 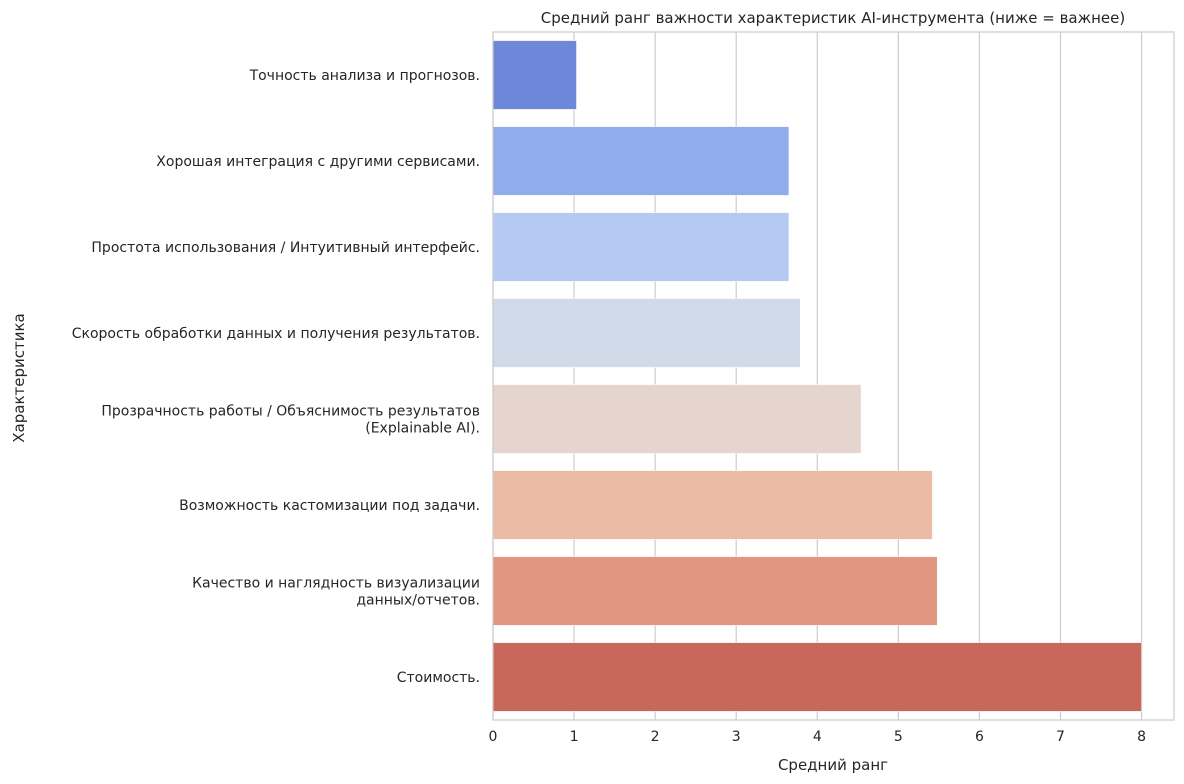 What do you see at coordinates (336, 584) in the screenshot?
I see `y-tick-label: Качество и наглядность визуализации` at bounding box center [336, 584].